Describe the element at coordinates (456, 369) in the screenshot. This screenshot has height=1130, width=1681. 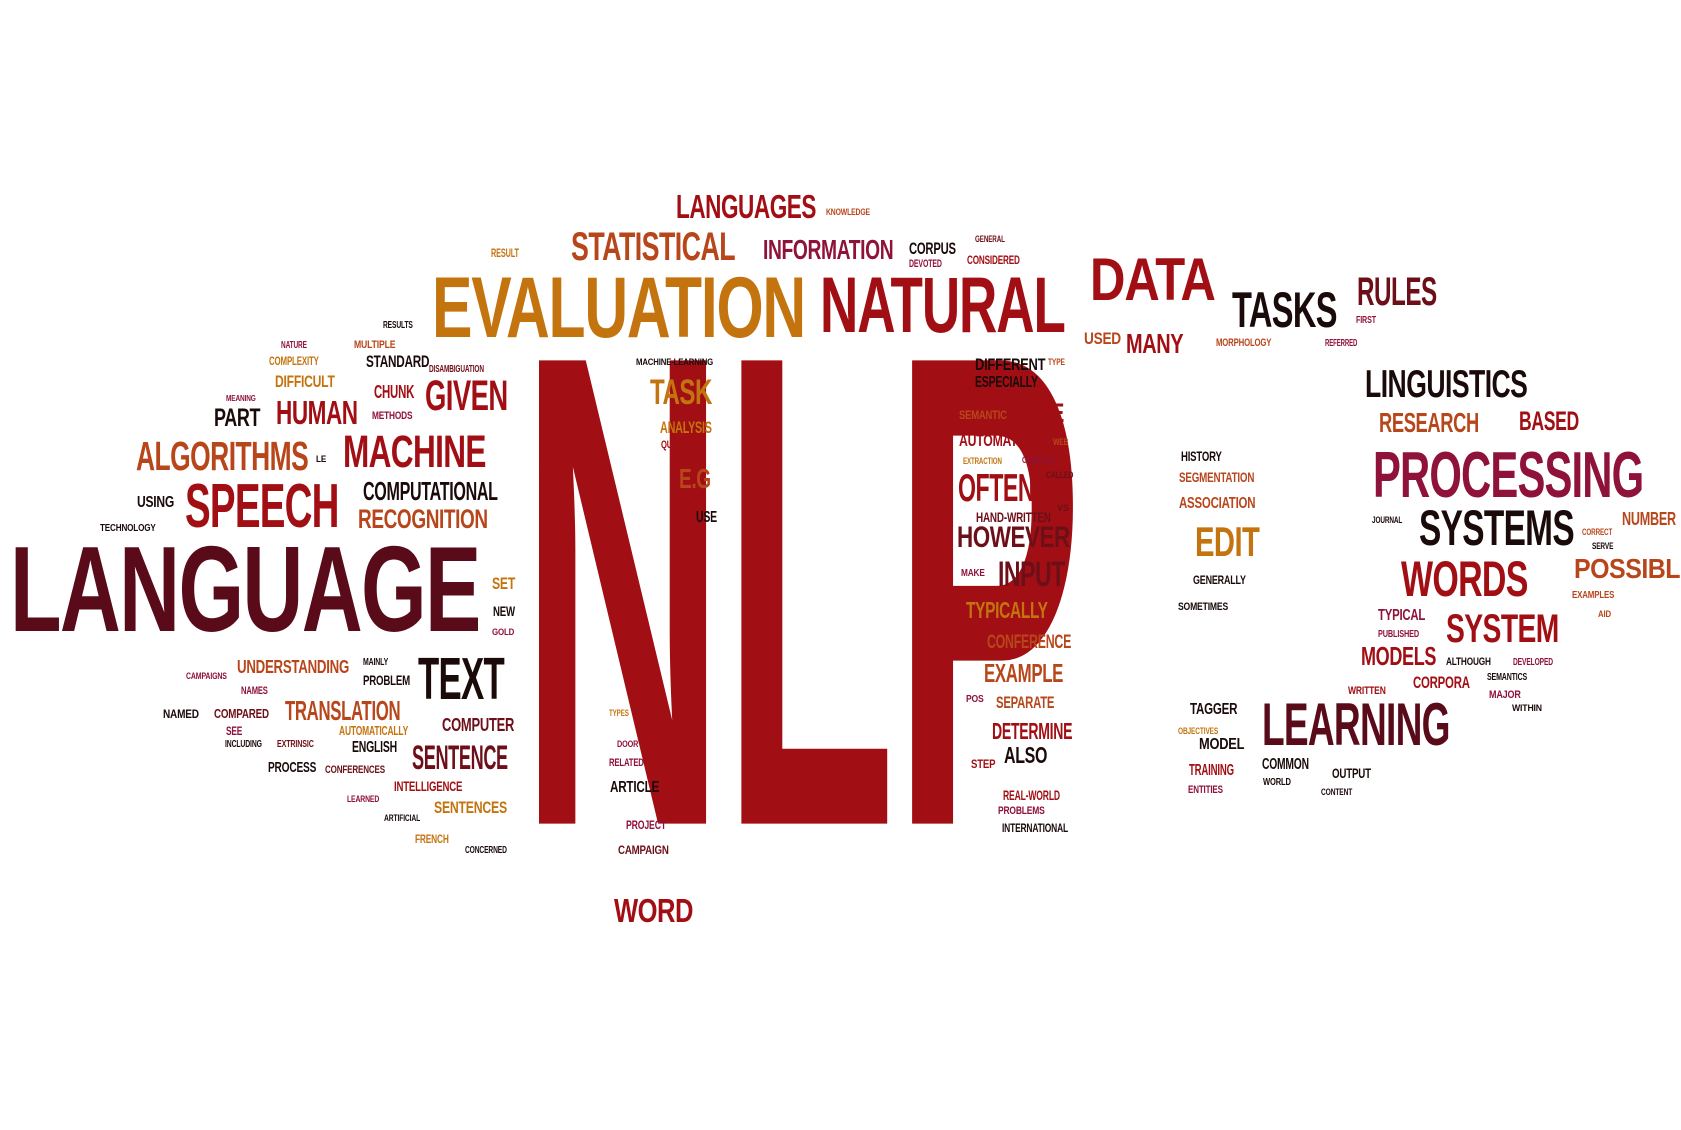
I see `word-disambiguation: DISAMBIGUATION` at that location.